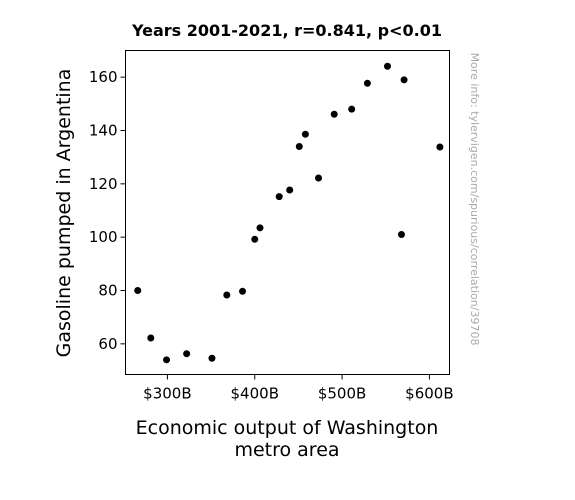 Image resolution: width=575 pixels, height=500 pixels. Describe the element at coordinates (298, 388) in the screenshot. I see `x-axis-ticks: $300B $400B $500B $600B` at that location.